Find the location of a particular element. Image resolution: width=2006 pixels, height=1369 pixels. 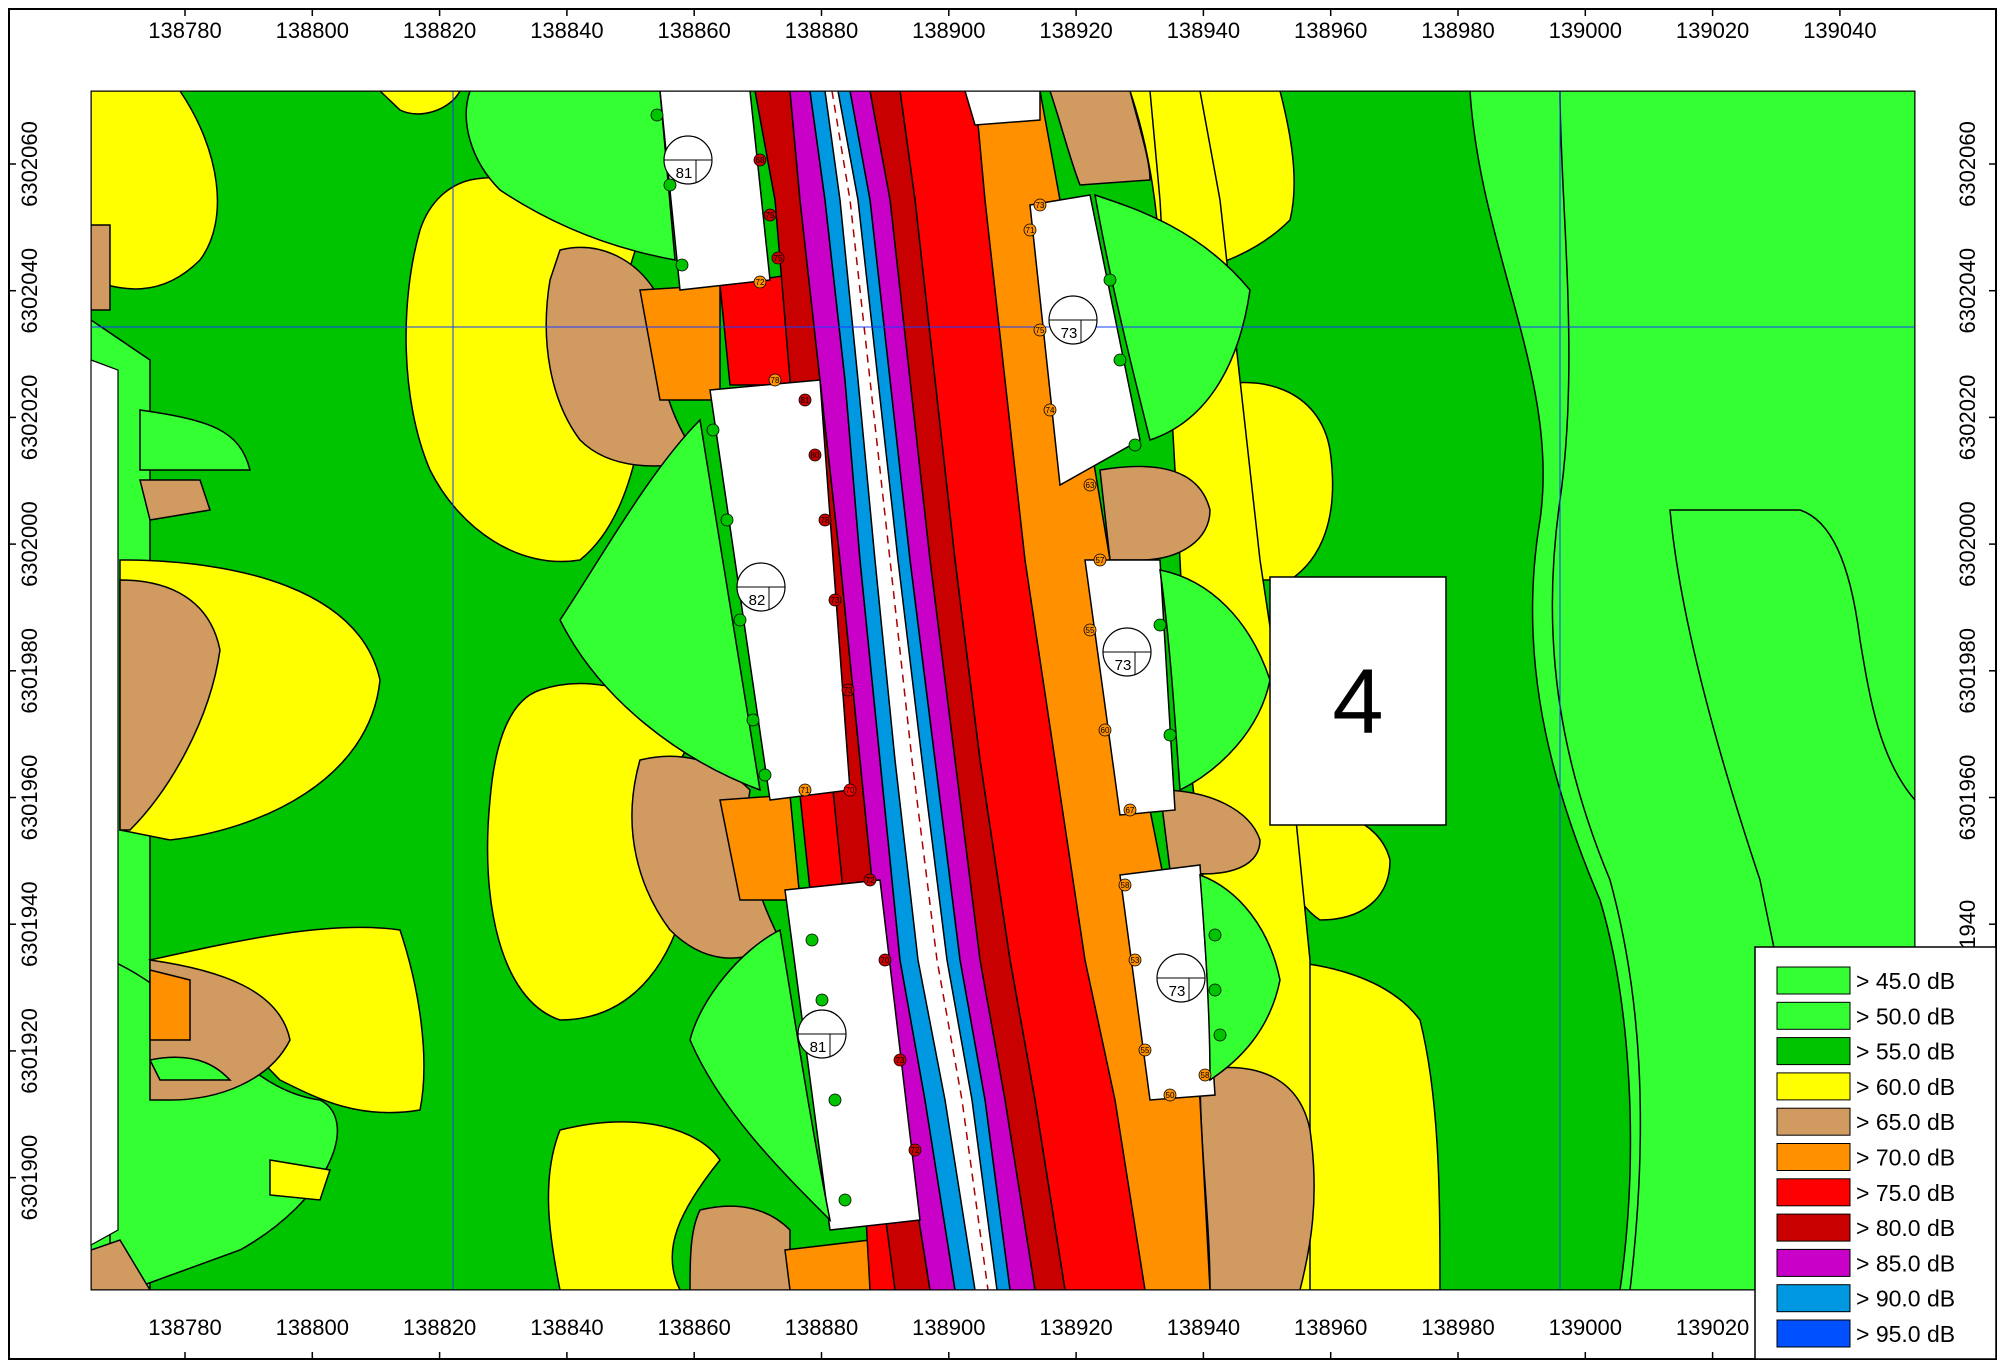

y-tick-label-right: 1940 is located at coordinates (1967, 924).